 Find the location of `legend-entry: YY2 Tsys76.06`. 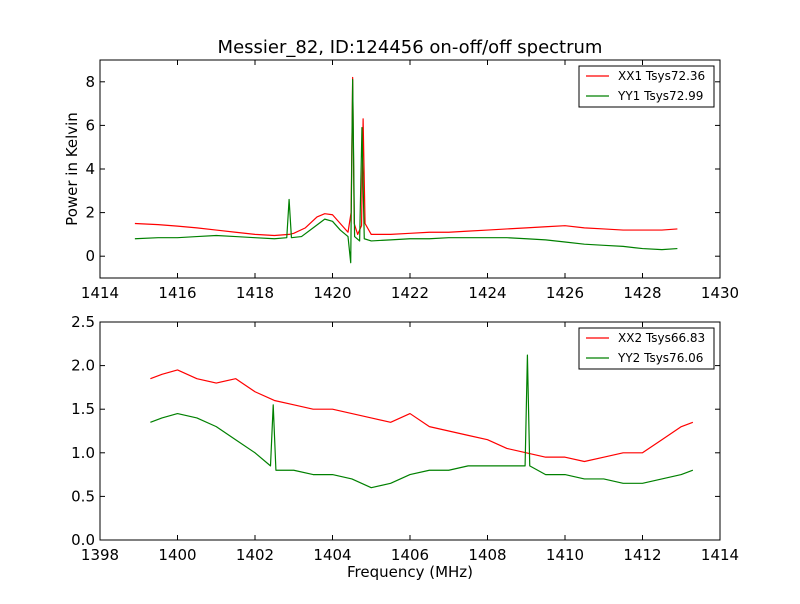

legend-entry: YY2 Tsys76.06 is located at coordinates (660, 358).